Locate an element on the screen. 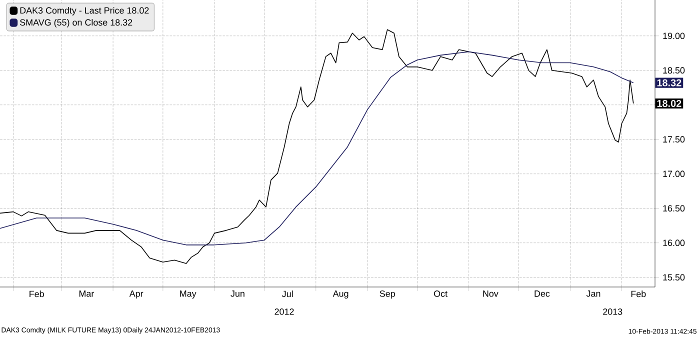 The width and height of the screenshot is (700, 337). x-tick-label: Nov is located at coordinates (490, 293).